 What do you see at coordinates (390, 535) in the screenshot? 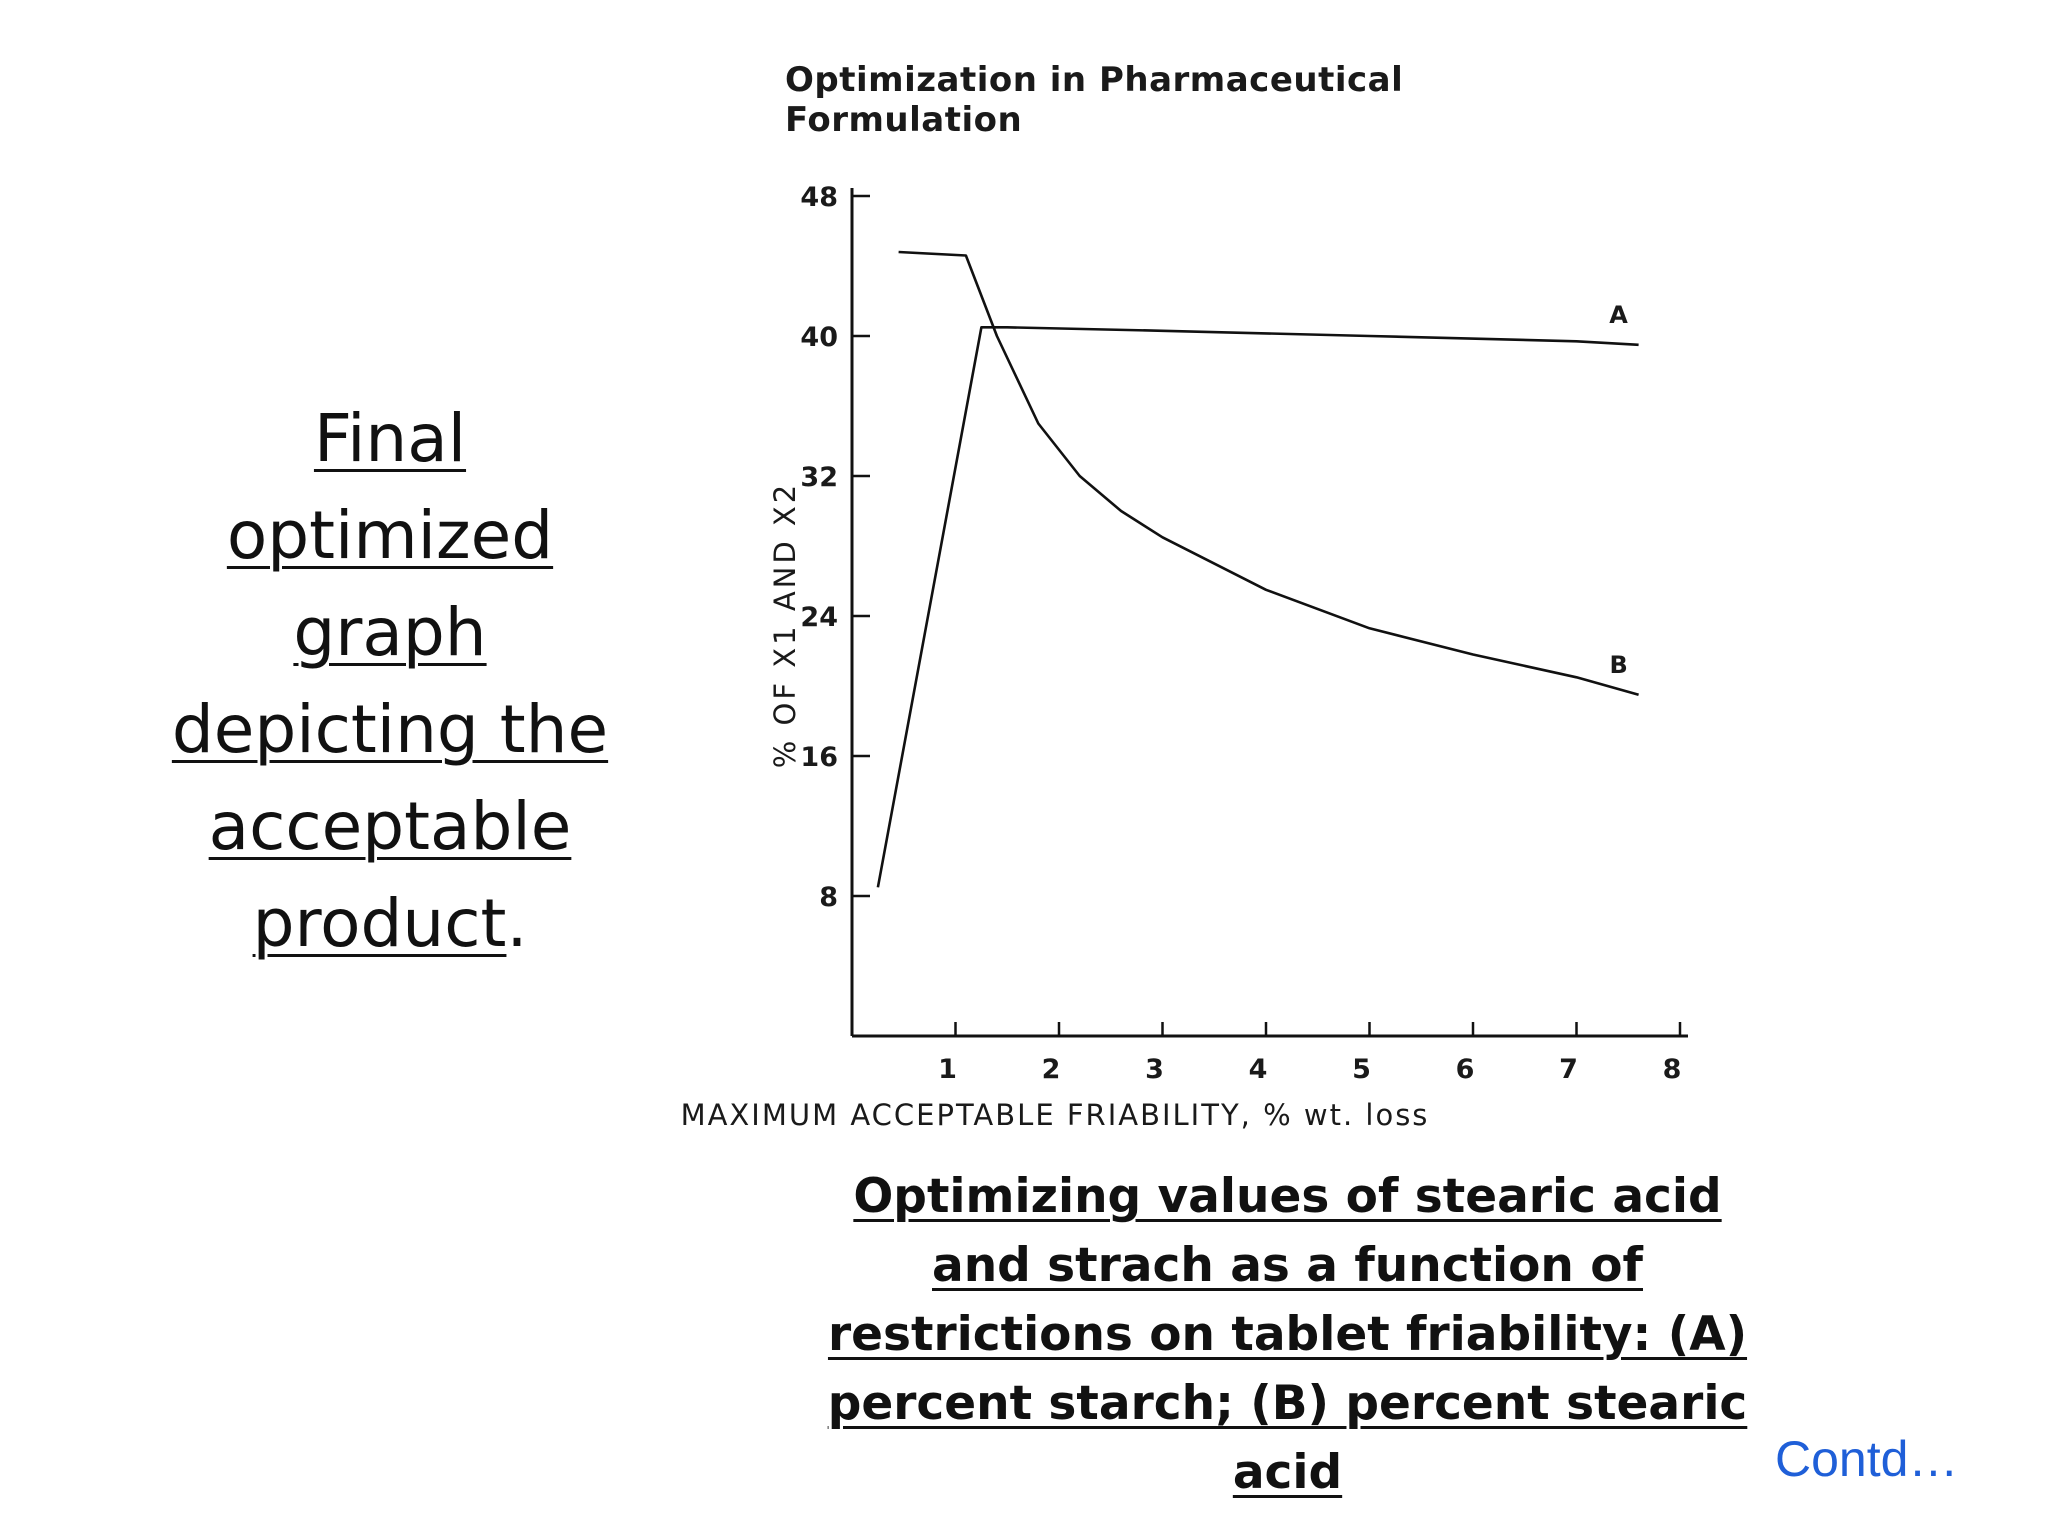
I see `heading-line: optimized` at bounding box center [390, 535].